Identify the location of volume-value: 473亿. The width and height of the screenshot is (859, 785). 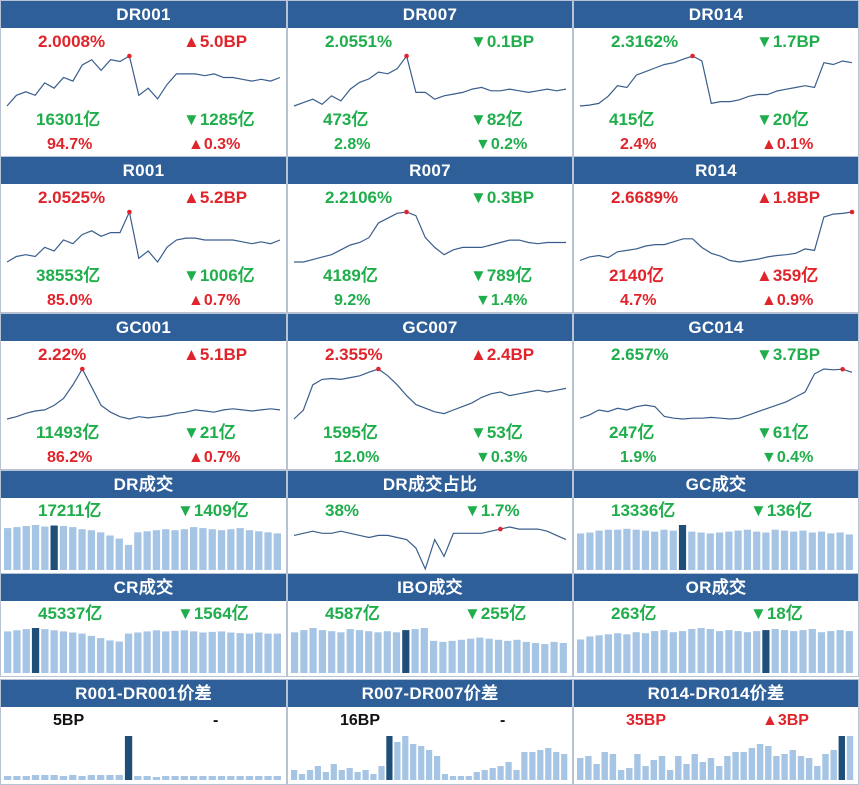
(346, 119).